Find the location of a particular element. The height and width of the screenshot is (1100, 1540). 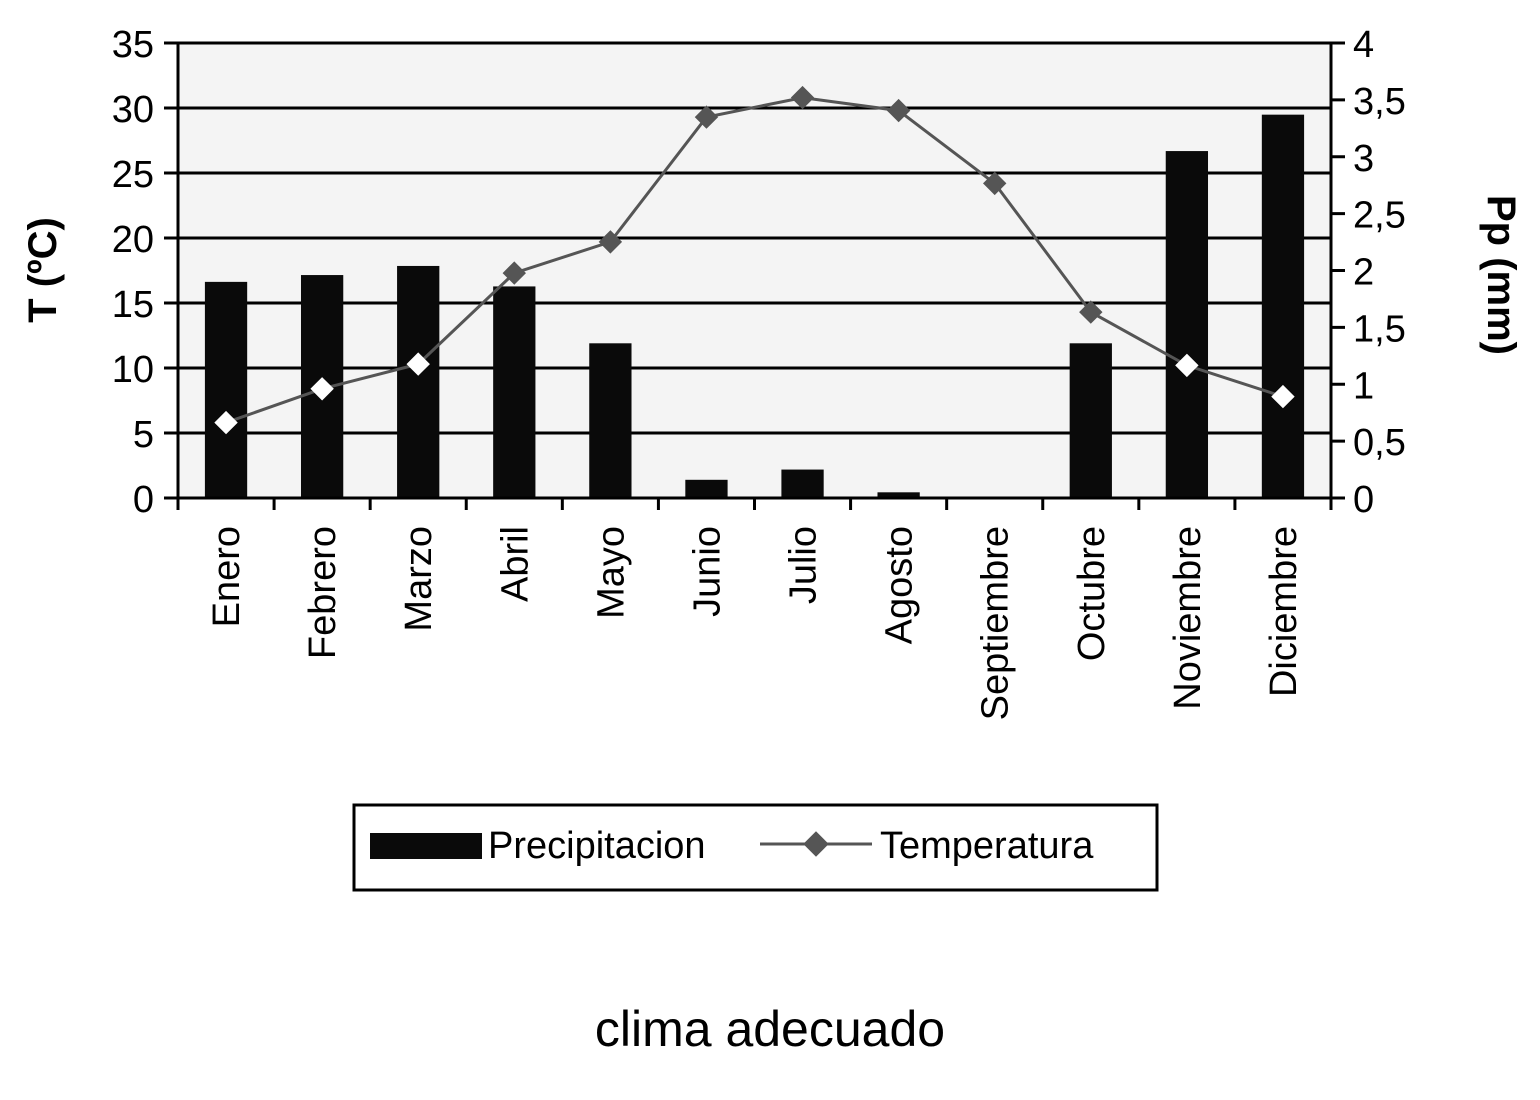

right-tick-label: 1,5 is located at coordinates (1379, 329).